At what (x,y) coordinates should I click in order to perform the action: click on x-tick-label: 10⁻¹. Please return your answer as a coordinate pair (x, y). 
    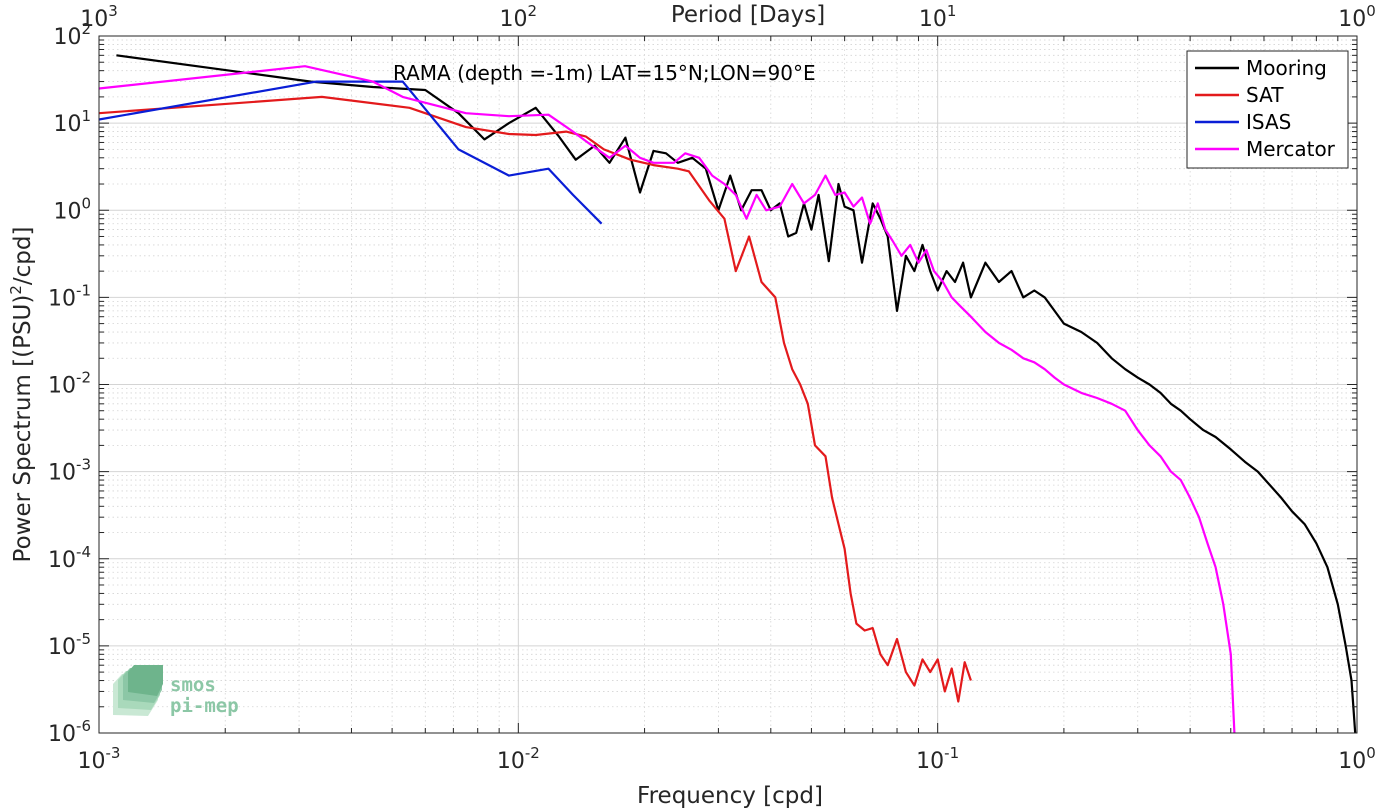
    Looking at the image, I should click on (937, 759).